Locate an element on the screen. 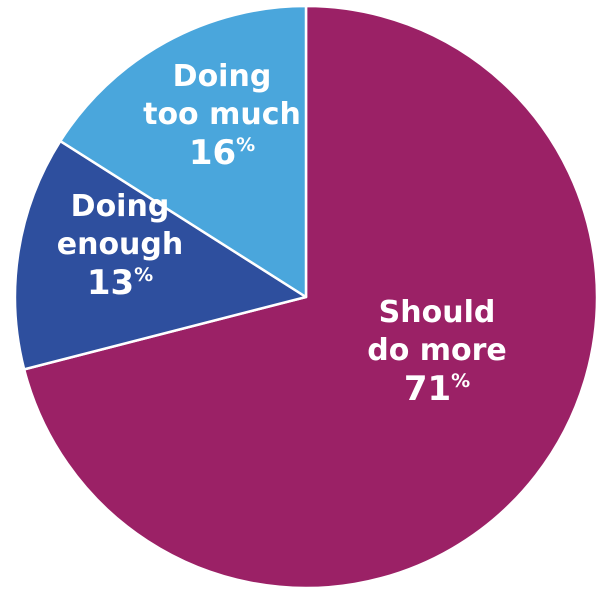 This screenshot has height=590, width=600. slice-percent: 13 is located at coordinates (110, 283).